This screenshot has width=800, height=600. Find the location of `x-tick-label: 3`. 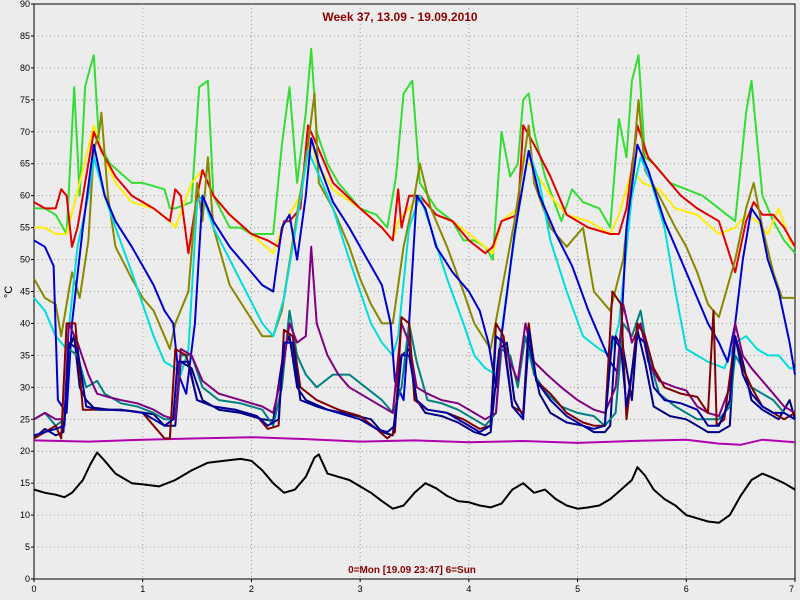

x-tick-label: 3 is located at coordinates (360, 589).